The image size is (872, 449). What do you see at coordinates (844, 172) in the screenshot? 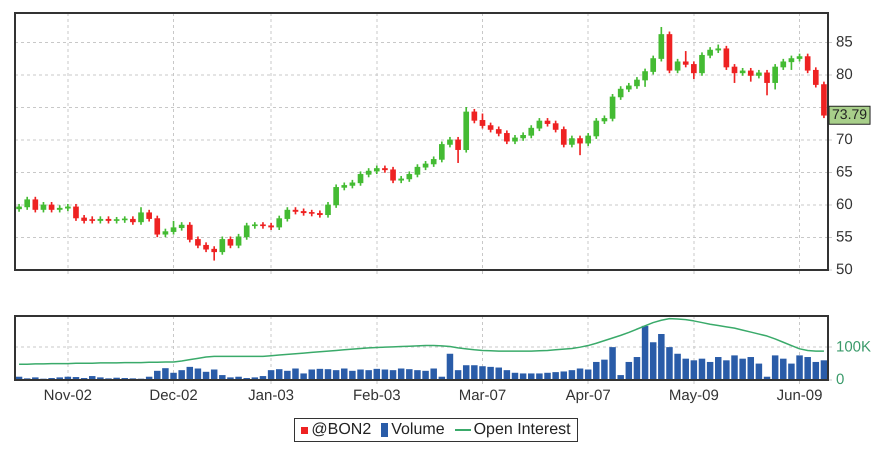
I see `y-tick-label: 65` at bounding box center [844, 172].